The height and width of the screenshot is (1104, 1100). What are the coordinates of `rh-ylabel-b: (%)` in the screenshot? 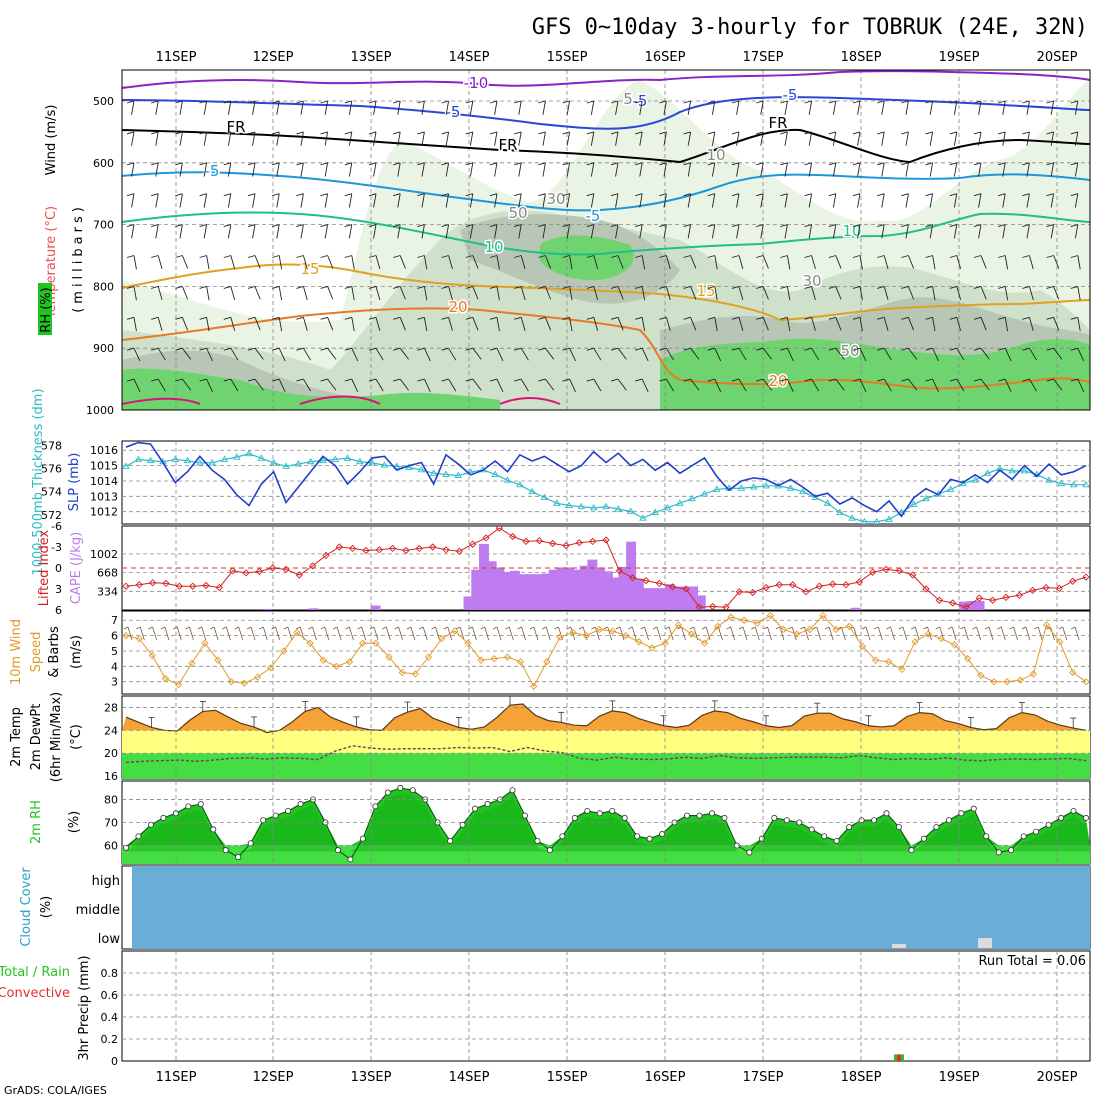 It's located at (74, 822).